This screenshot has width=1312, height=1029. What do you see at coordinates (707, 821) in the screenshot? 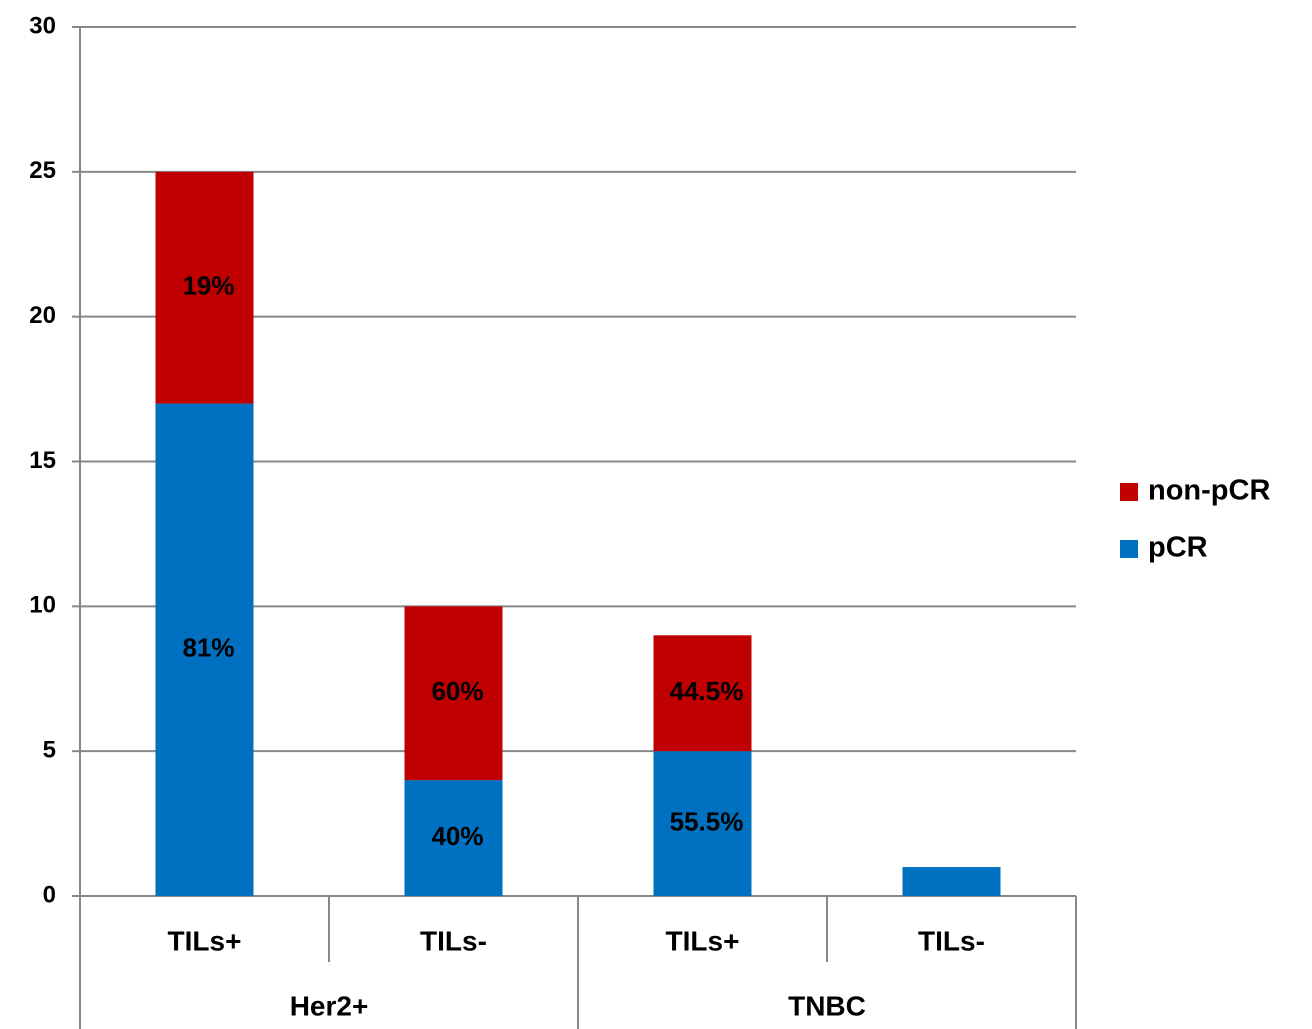
I see `data-label: 55.5%` at bounding box center [707, 821].